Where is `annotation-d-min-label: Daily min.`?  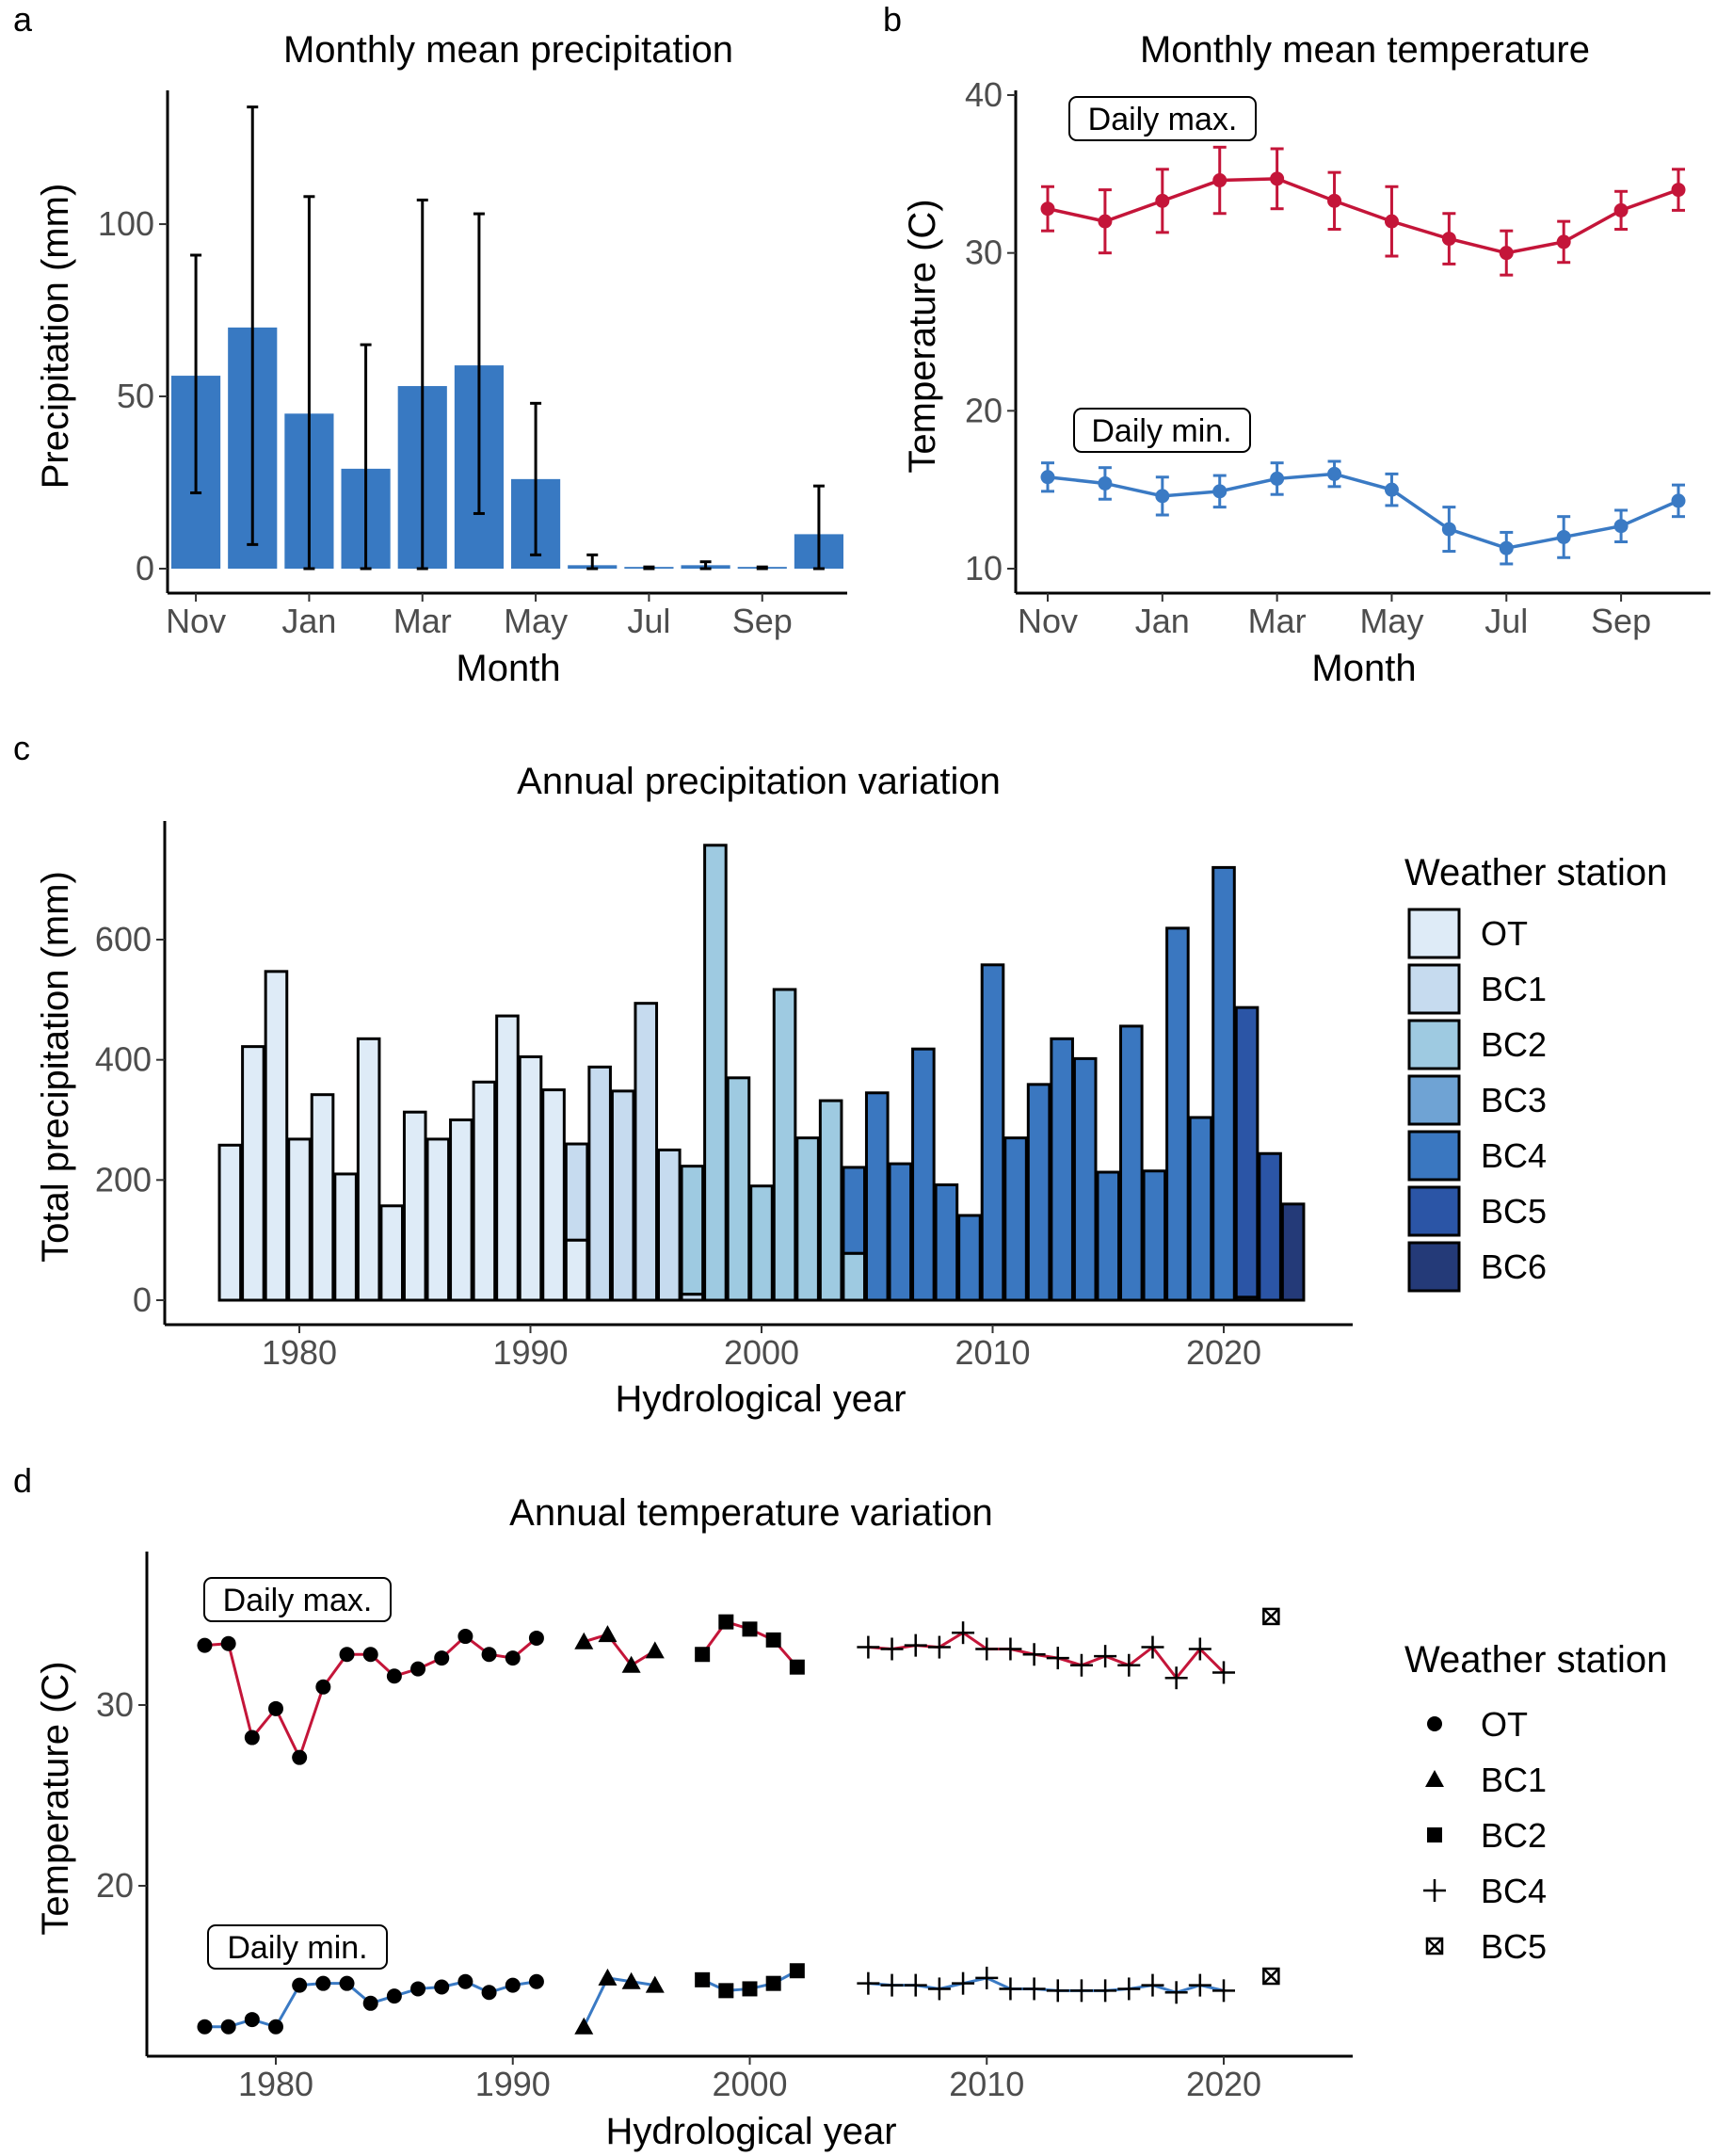
annotation-d-min-label: Daily min. is located at coordinates (297, 1948).